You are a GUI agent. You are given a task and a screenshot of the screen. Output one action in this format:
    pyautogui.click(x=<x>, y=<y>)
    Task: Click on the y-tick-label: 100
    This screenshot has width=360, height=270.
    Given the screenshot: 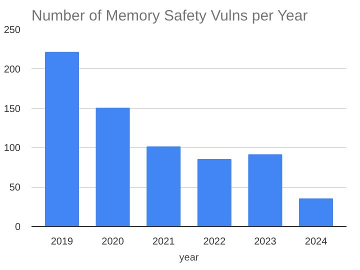 What is the action you would take?
    pyautogui.click(x=12, y=148)
    